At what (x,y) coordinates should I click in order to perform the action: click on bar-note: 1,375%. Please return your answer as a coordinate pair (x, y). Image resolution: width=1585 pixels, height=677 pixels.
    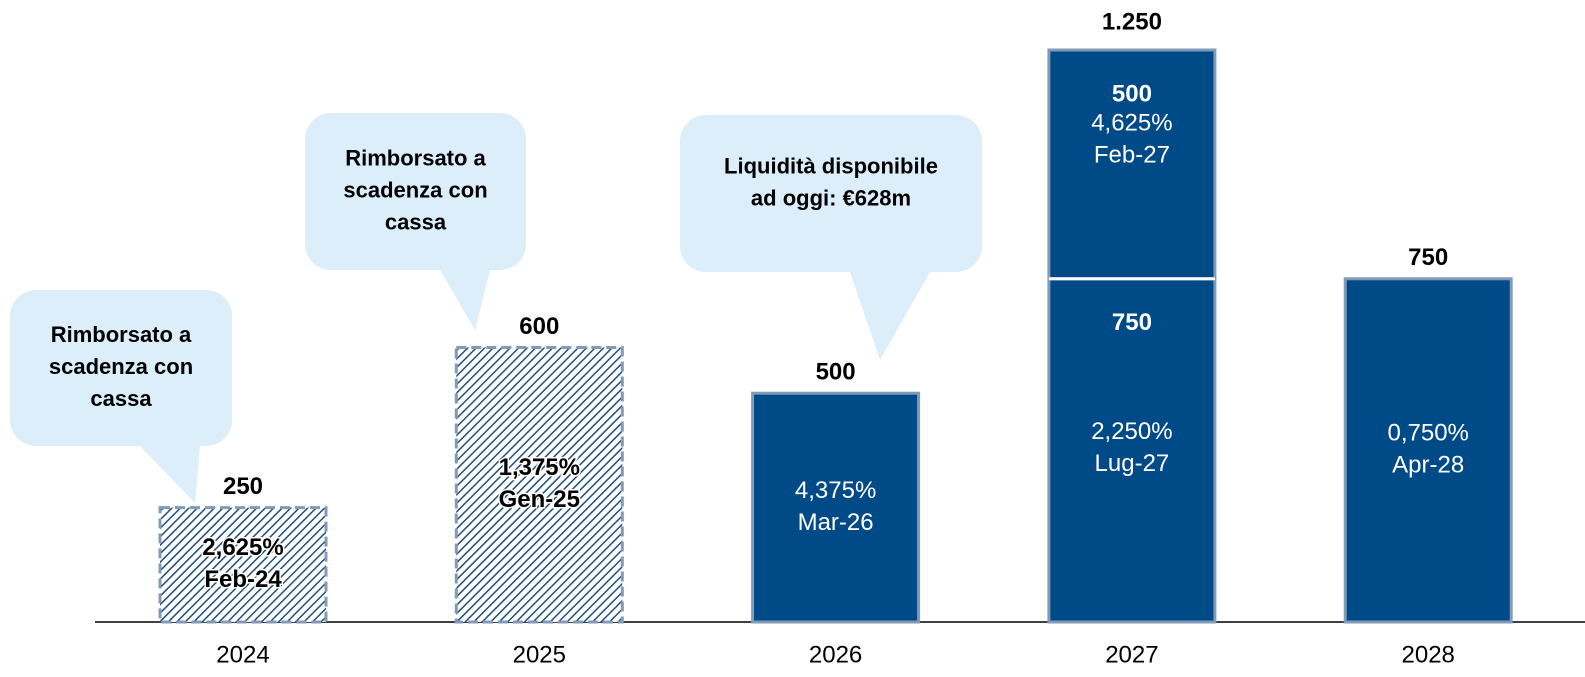
    Looking at the image, I should click on (539, 467).